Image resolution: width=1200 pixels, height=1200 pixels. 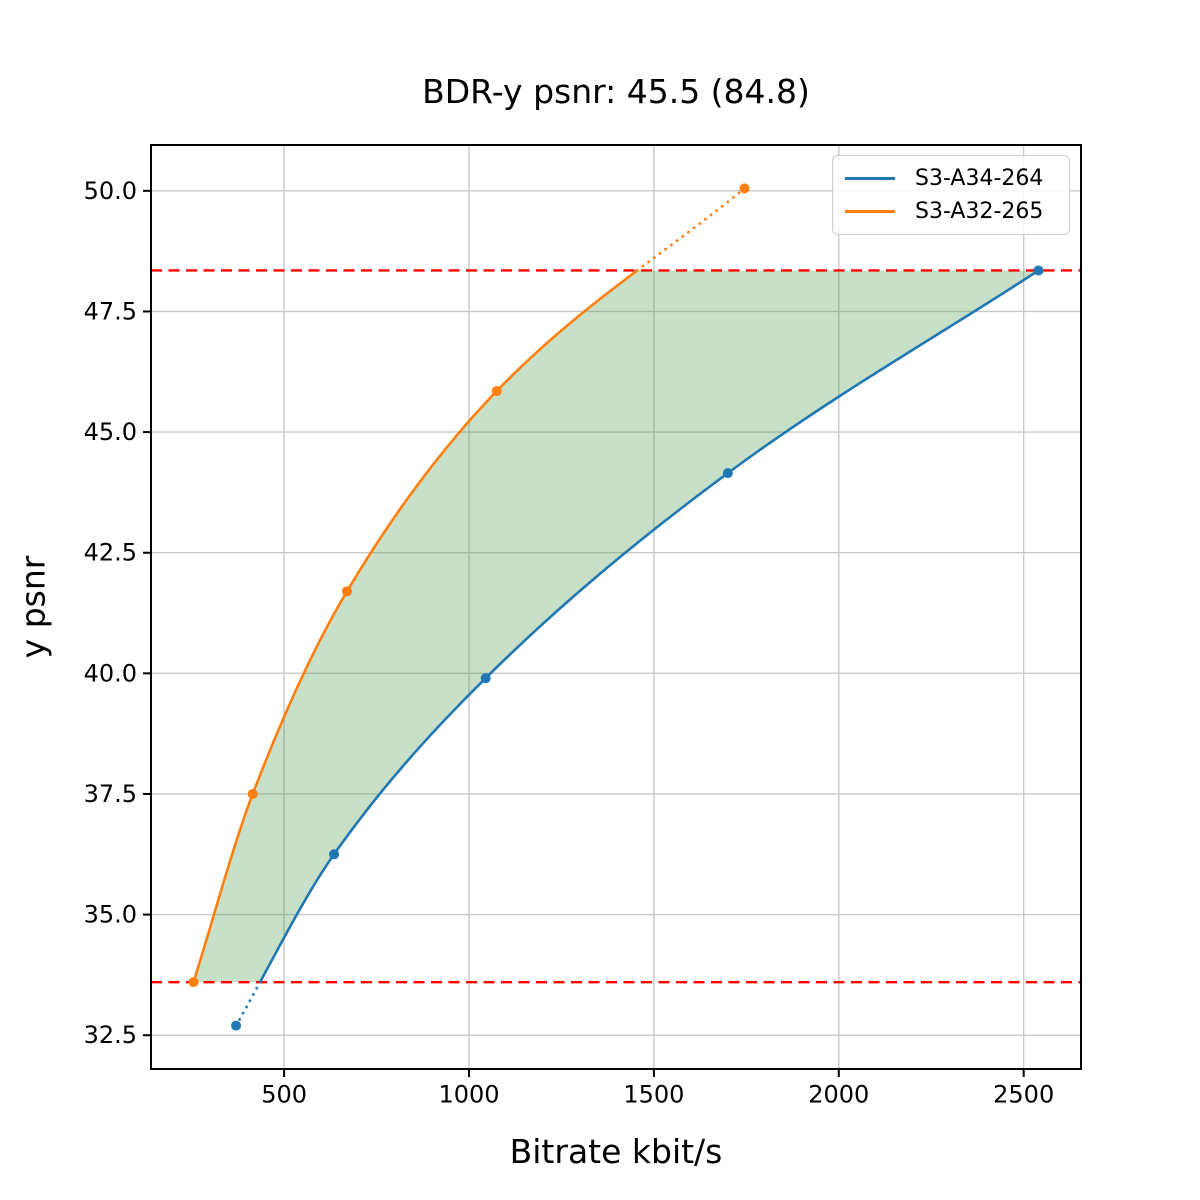 I want to click on y-tick-label-47.5: 47.5, so click(x=110, y=311).